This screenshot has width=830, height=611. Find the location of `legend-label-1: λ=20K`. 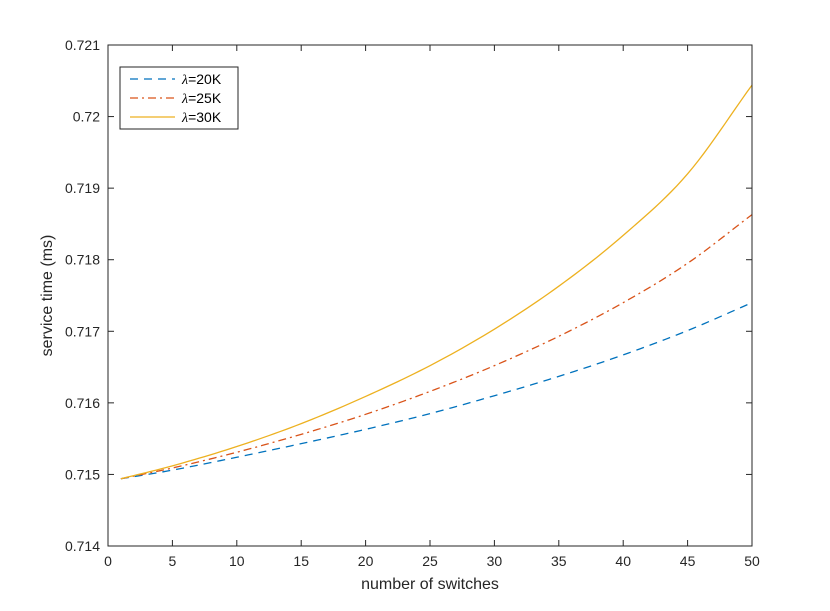

legend-label-1: λ=20K is located at coordinates (201, 79).